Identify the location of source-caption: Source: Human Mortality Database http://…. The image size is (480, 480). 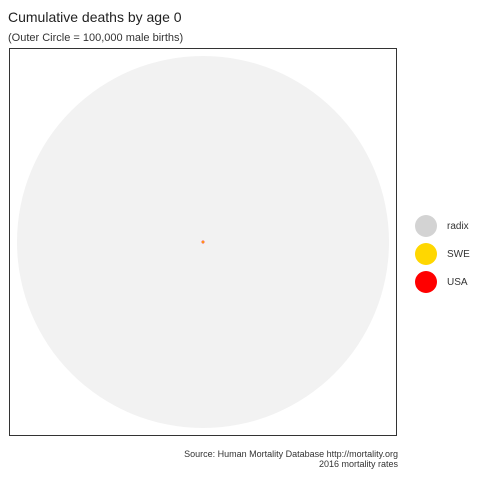
(291, 459).